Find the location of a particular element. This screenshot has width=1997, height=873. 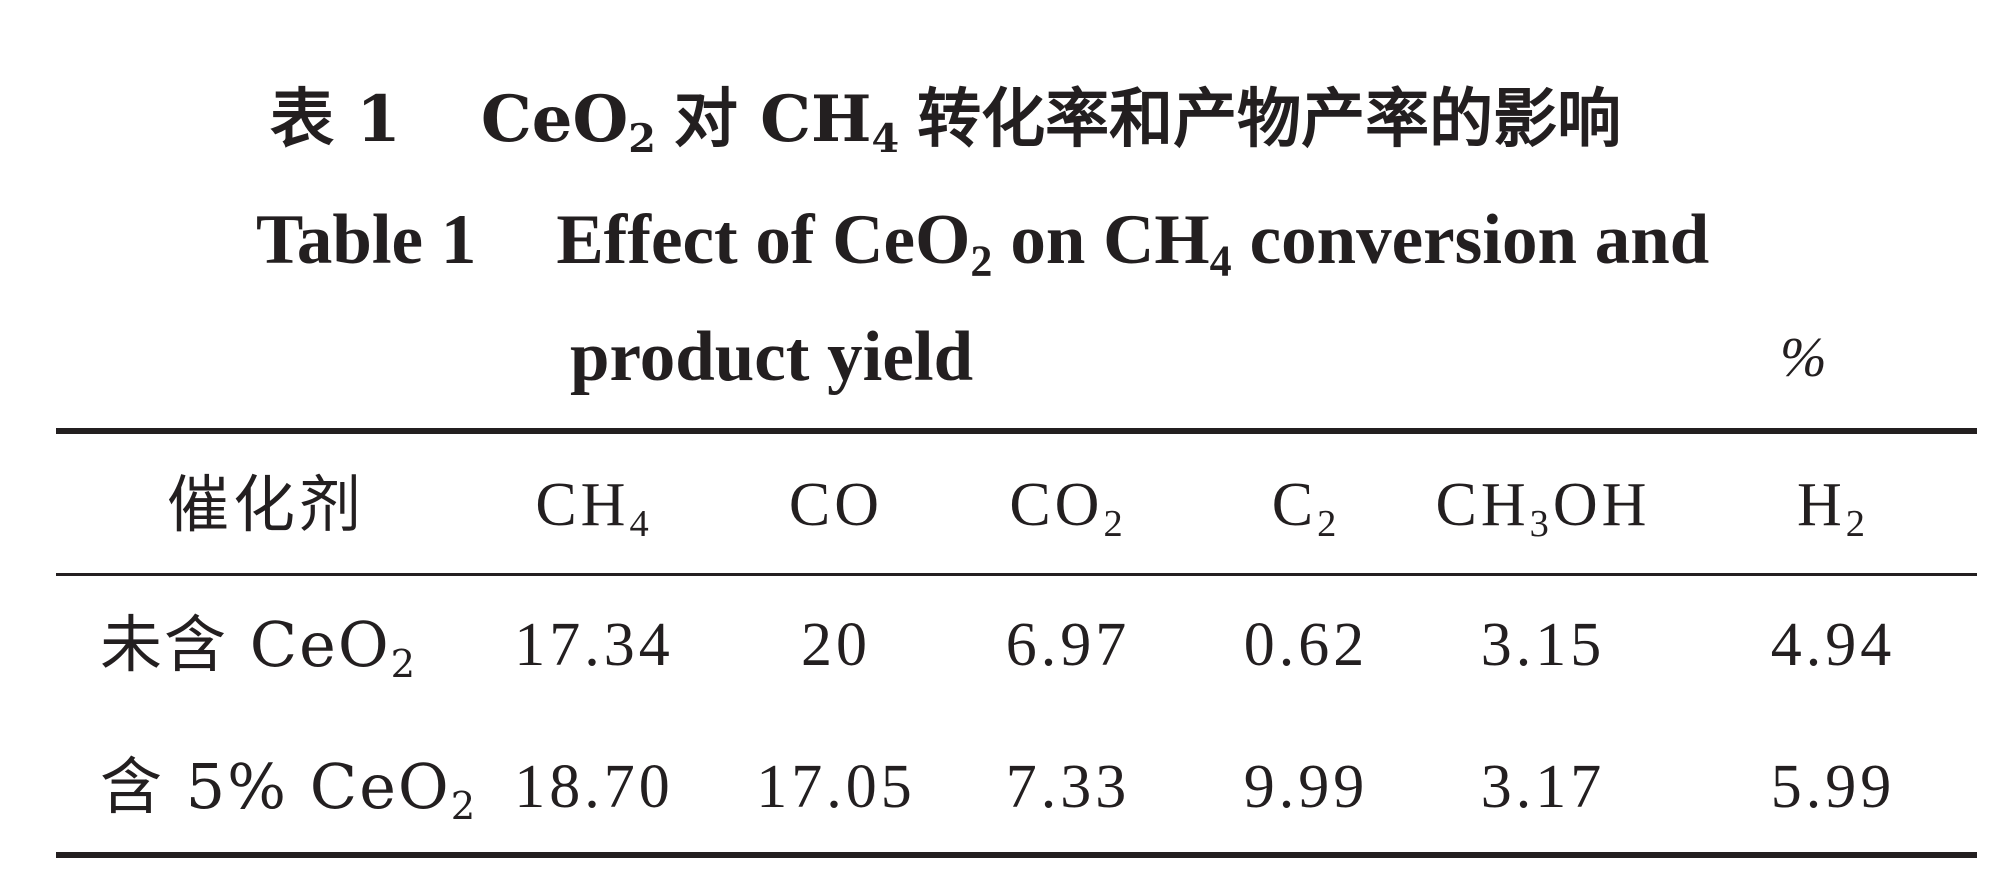

title-en-ceo2-subscript: 2 is located at coordinates (981, 261).